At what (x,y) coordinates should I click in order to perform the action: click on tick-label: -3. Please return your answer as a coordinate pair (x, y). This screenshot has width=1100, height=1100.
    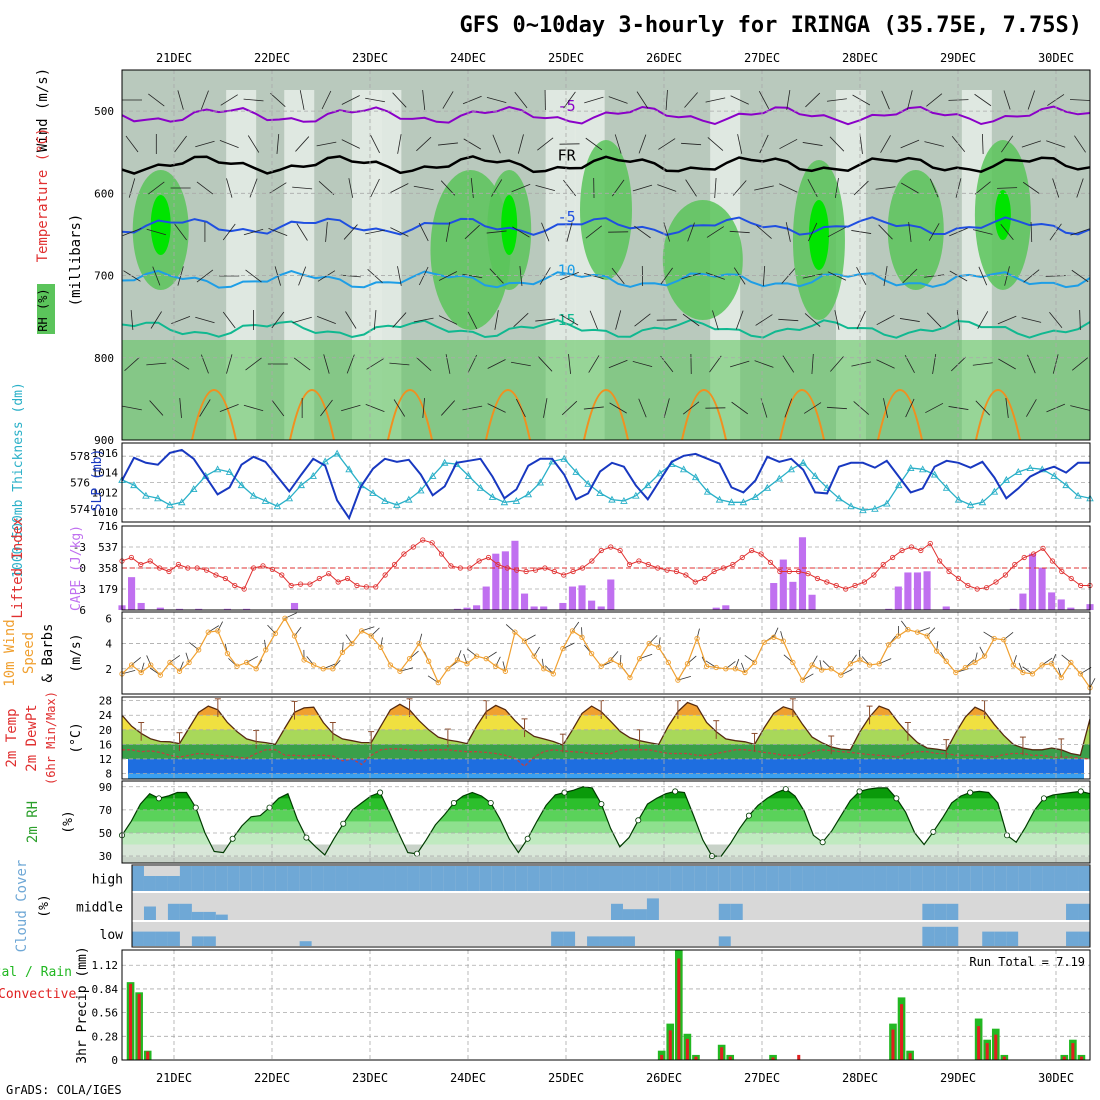
    Looking at the image, I should click on (79, 547).